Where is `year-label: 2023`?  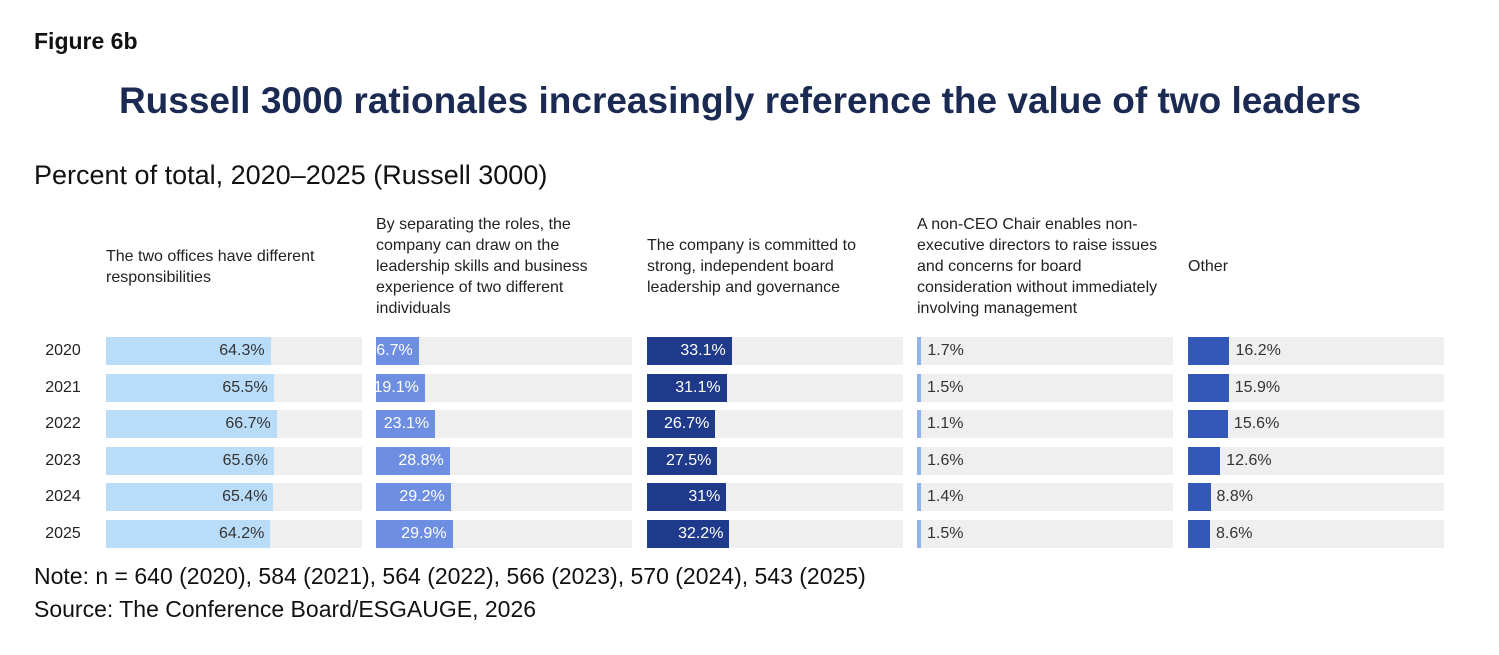 year-label: 2023 is located at coordinates (63, 460).